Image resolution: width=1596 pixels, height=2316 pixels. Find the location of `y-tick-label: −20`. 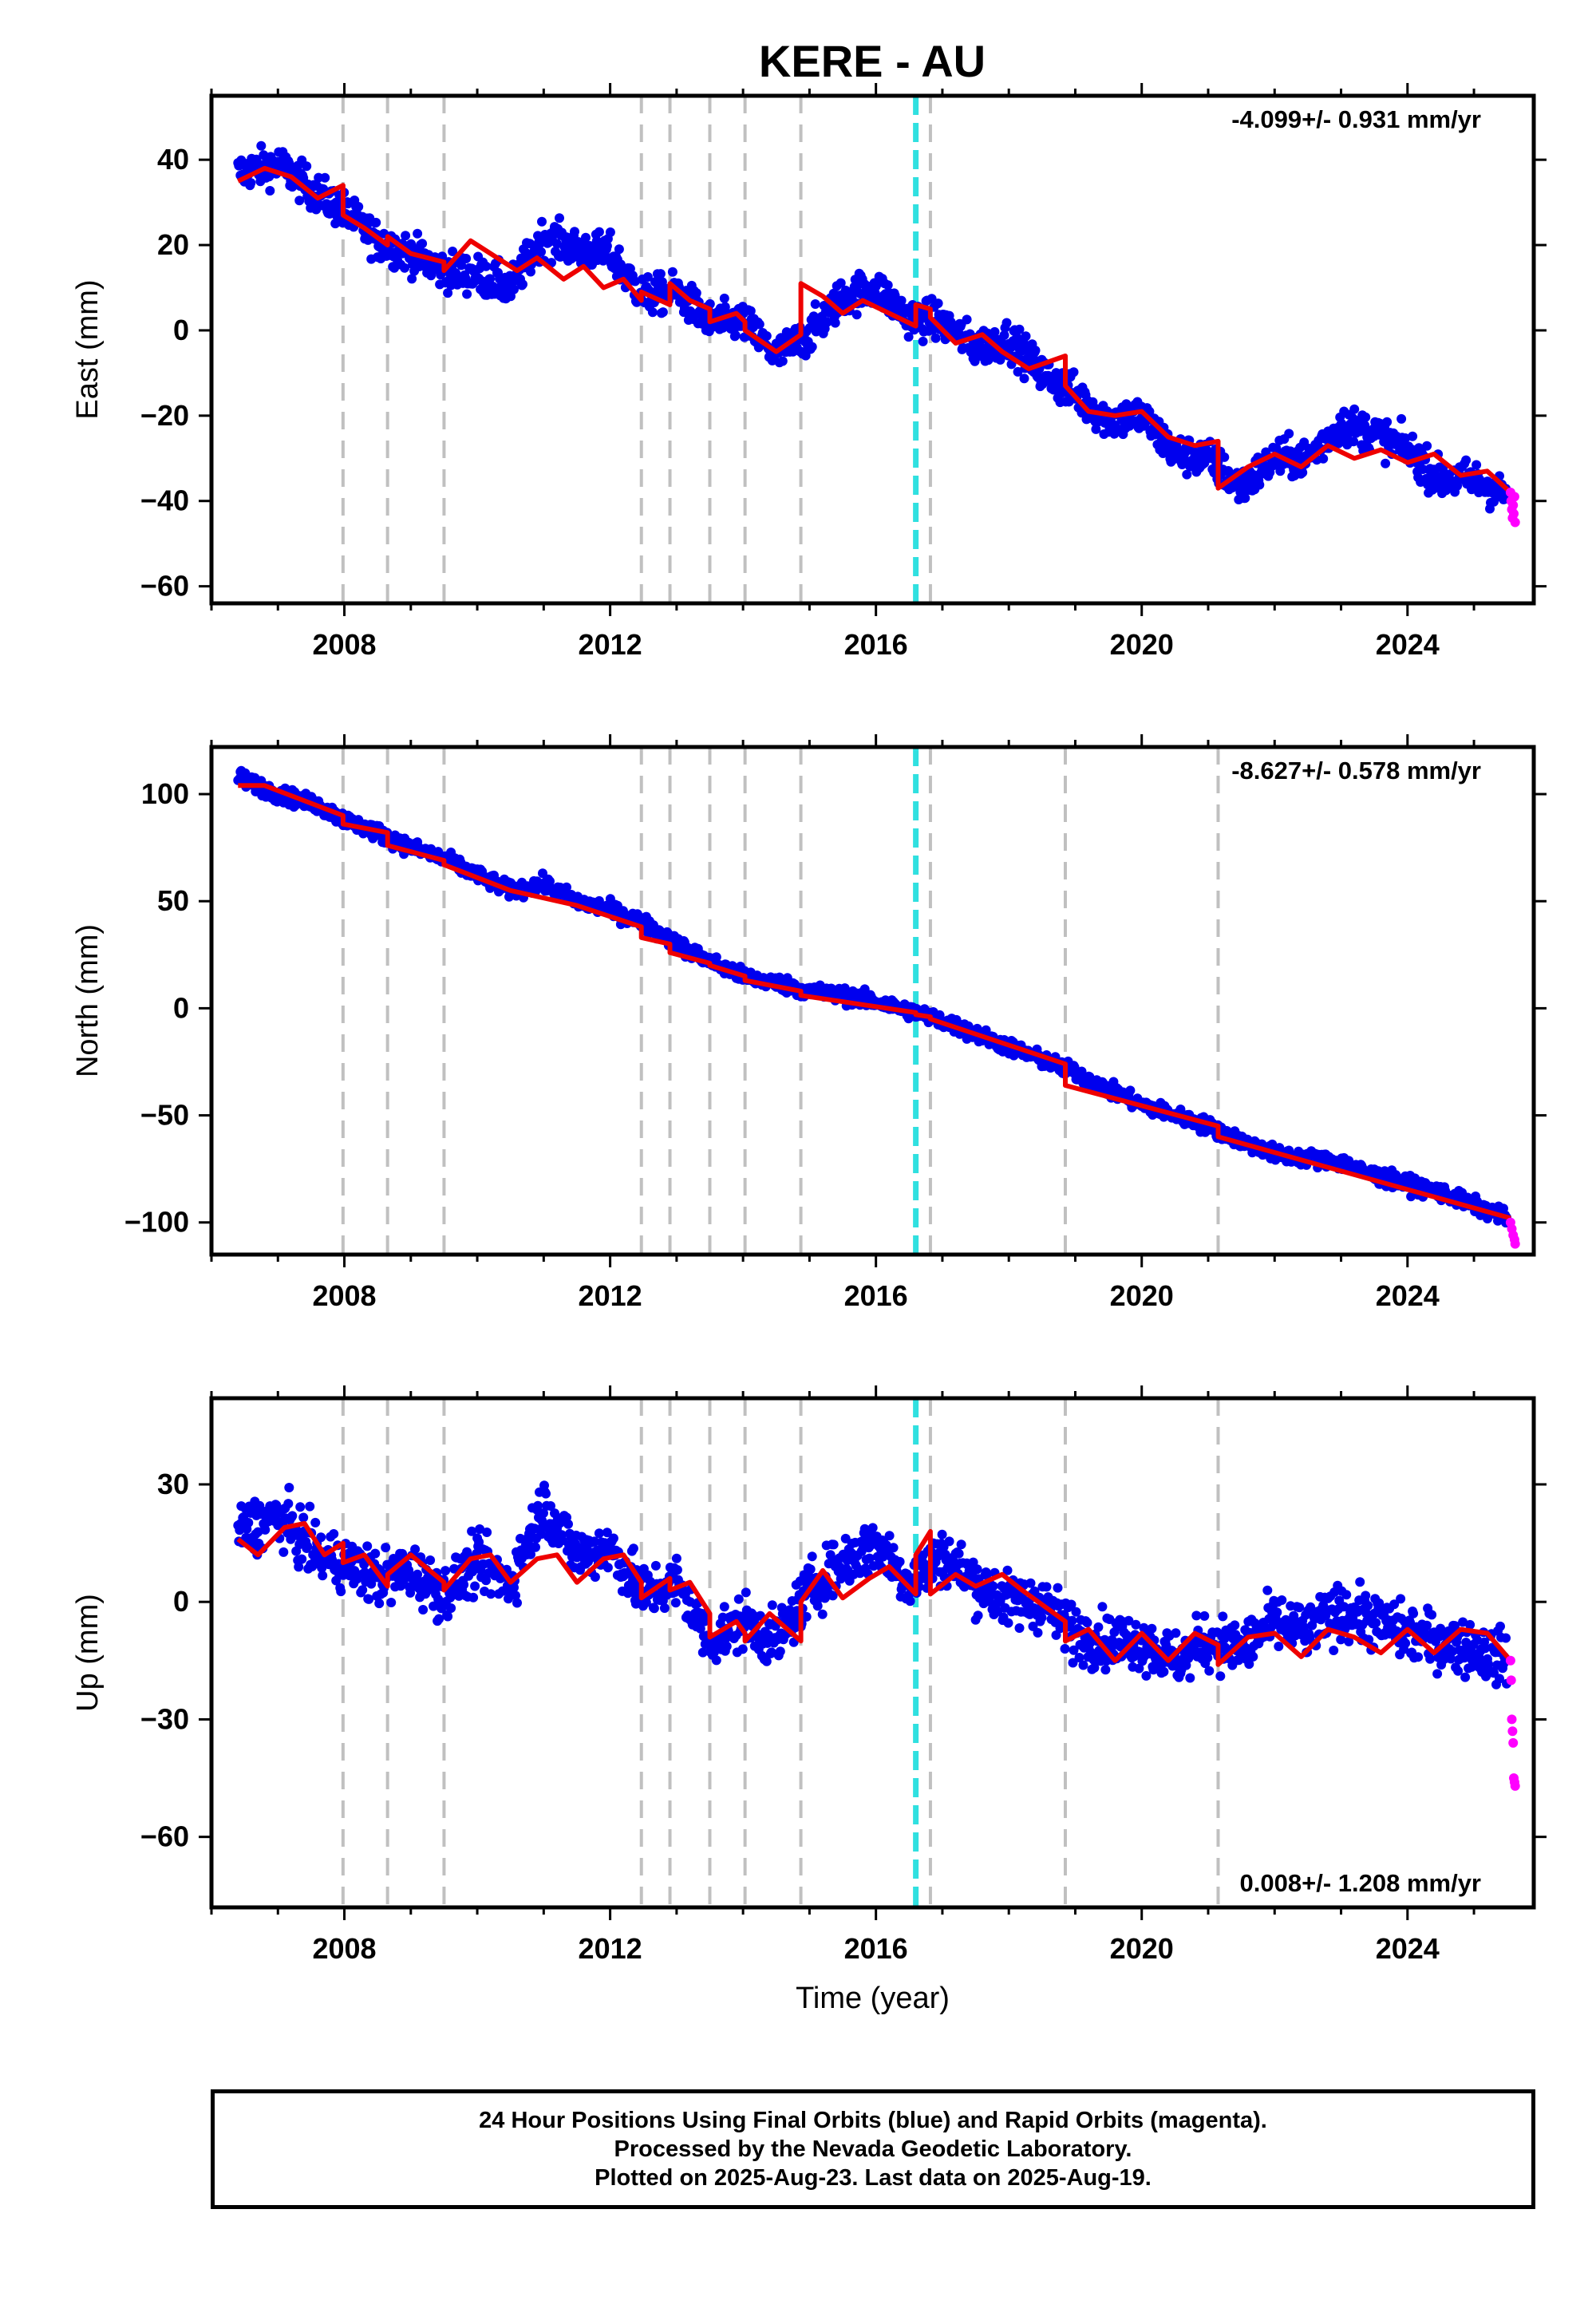

y-tick-label: −20 is located at coordinates (164, 416).